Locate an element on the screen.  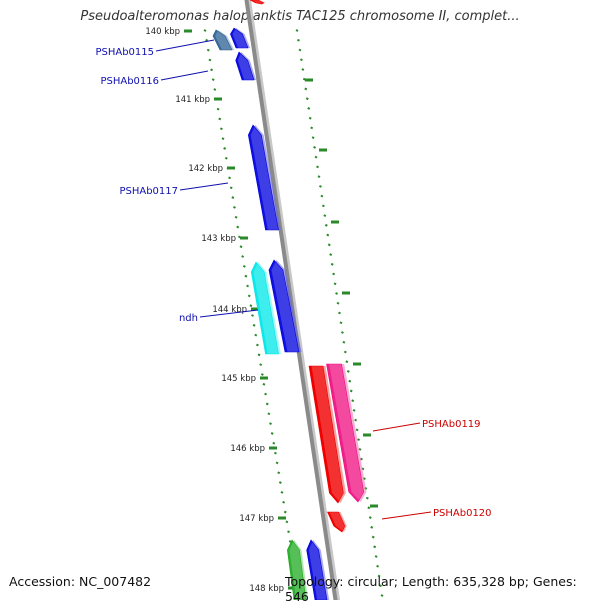
gene-label: PSHAb0115 is located at coordinates (124, 52).